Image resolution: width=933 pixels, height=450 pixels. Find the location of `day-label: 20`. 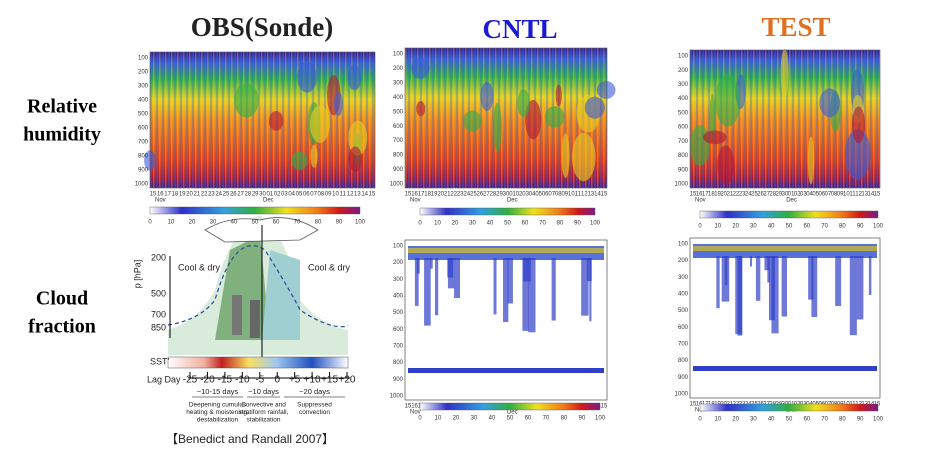

day-label: 20 is located at coordinates (723, 195).